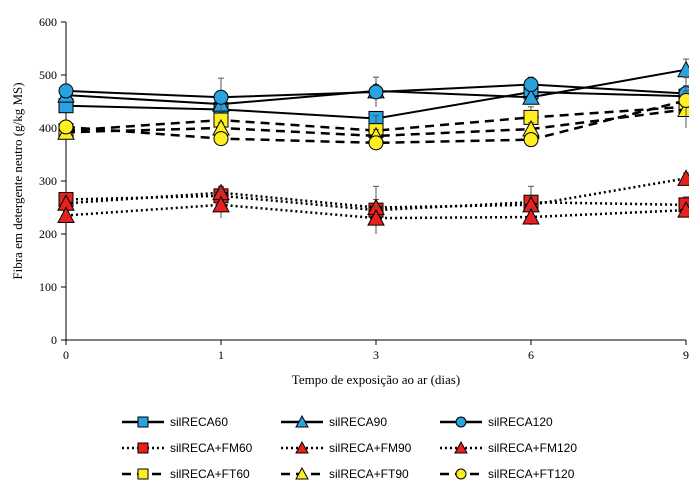  I want to click on x-tick-label: 0, so click(66, 355).